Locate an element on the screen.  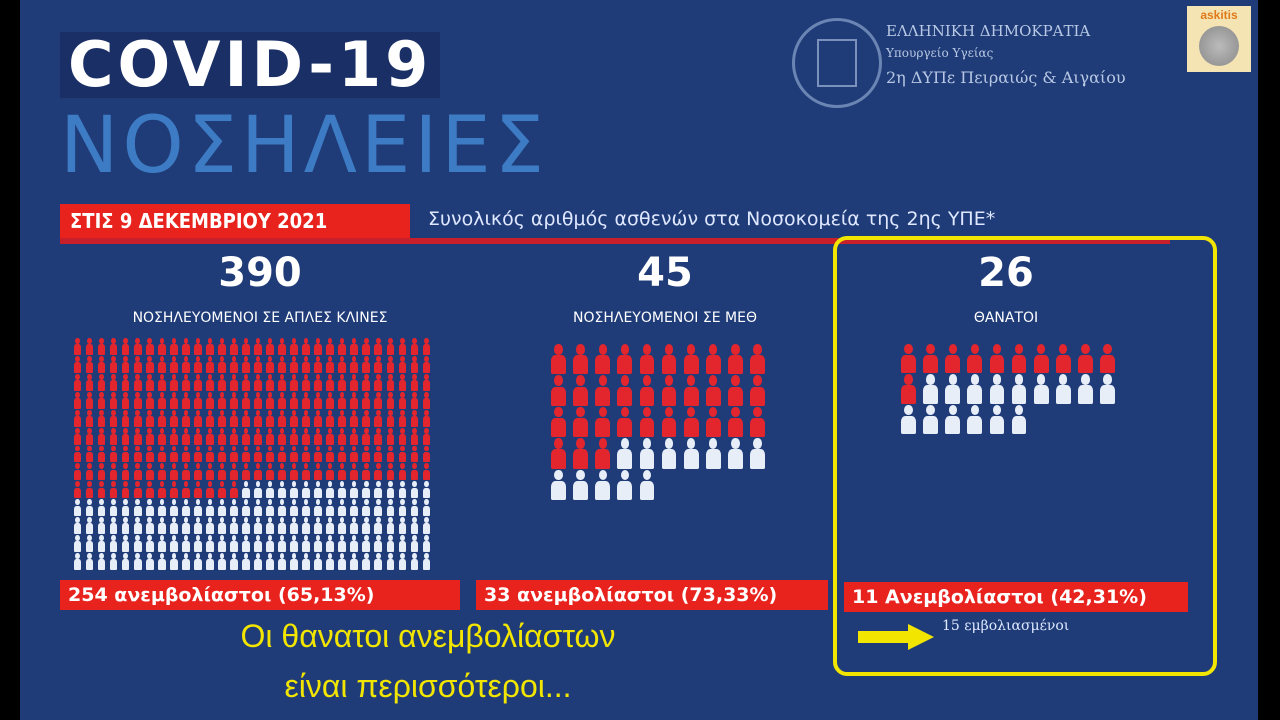
total-beds: 390 is located at coordinates (260, 273).